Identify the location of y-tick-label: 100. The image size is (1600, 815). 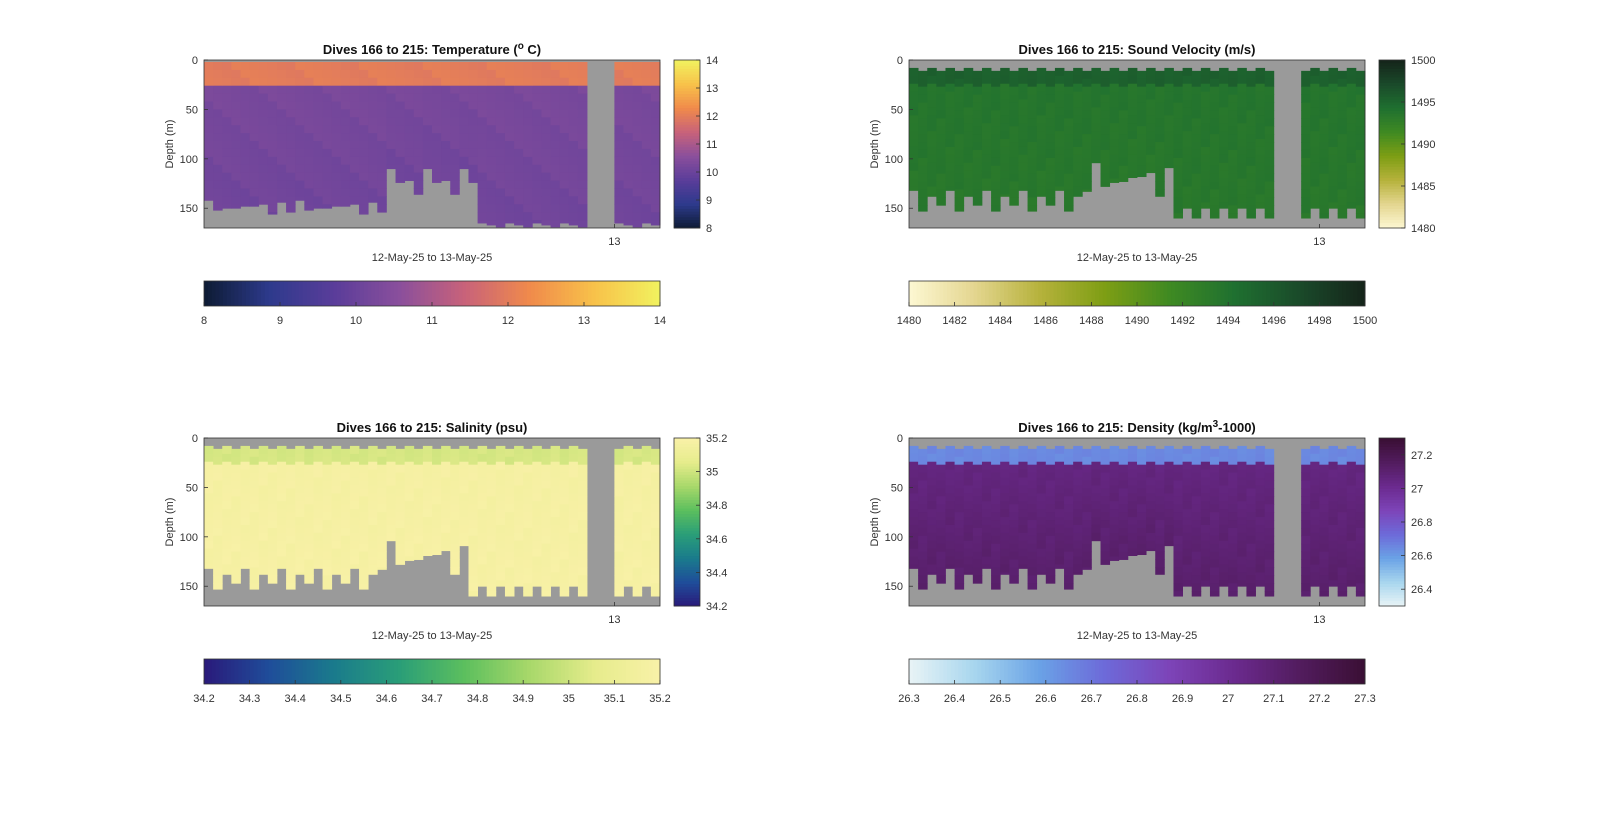
(894, 538).